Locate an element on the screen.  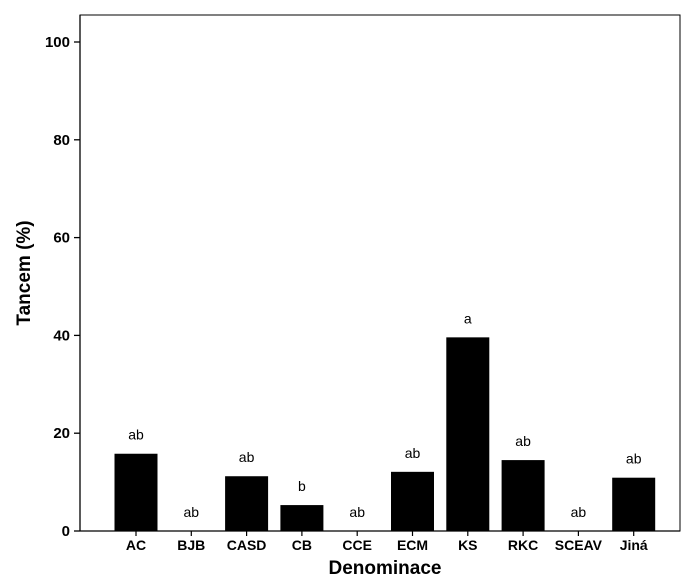
x-tick-label: CCE is located at coordinates (357, 545).